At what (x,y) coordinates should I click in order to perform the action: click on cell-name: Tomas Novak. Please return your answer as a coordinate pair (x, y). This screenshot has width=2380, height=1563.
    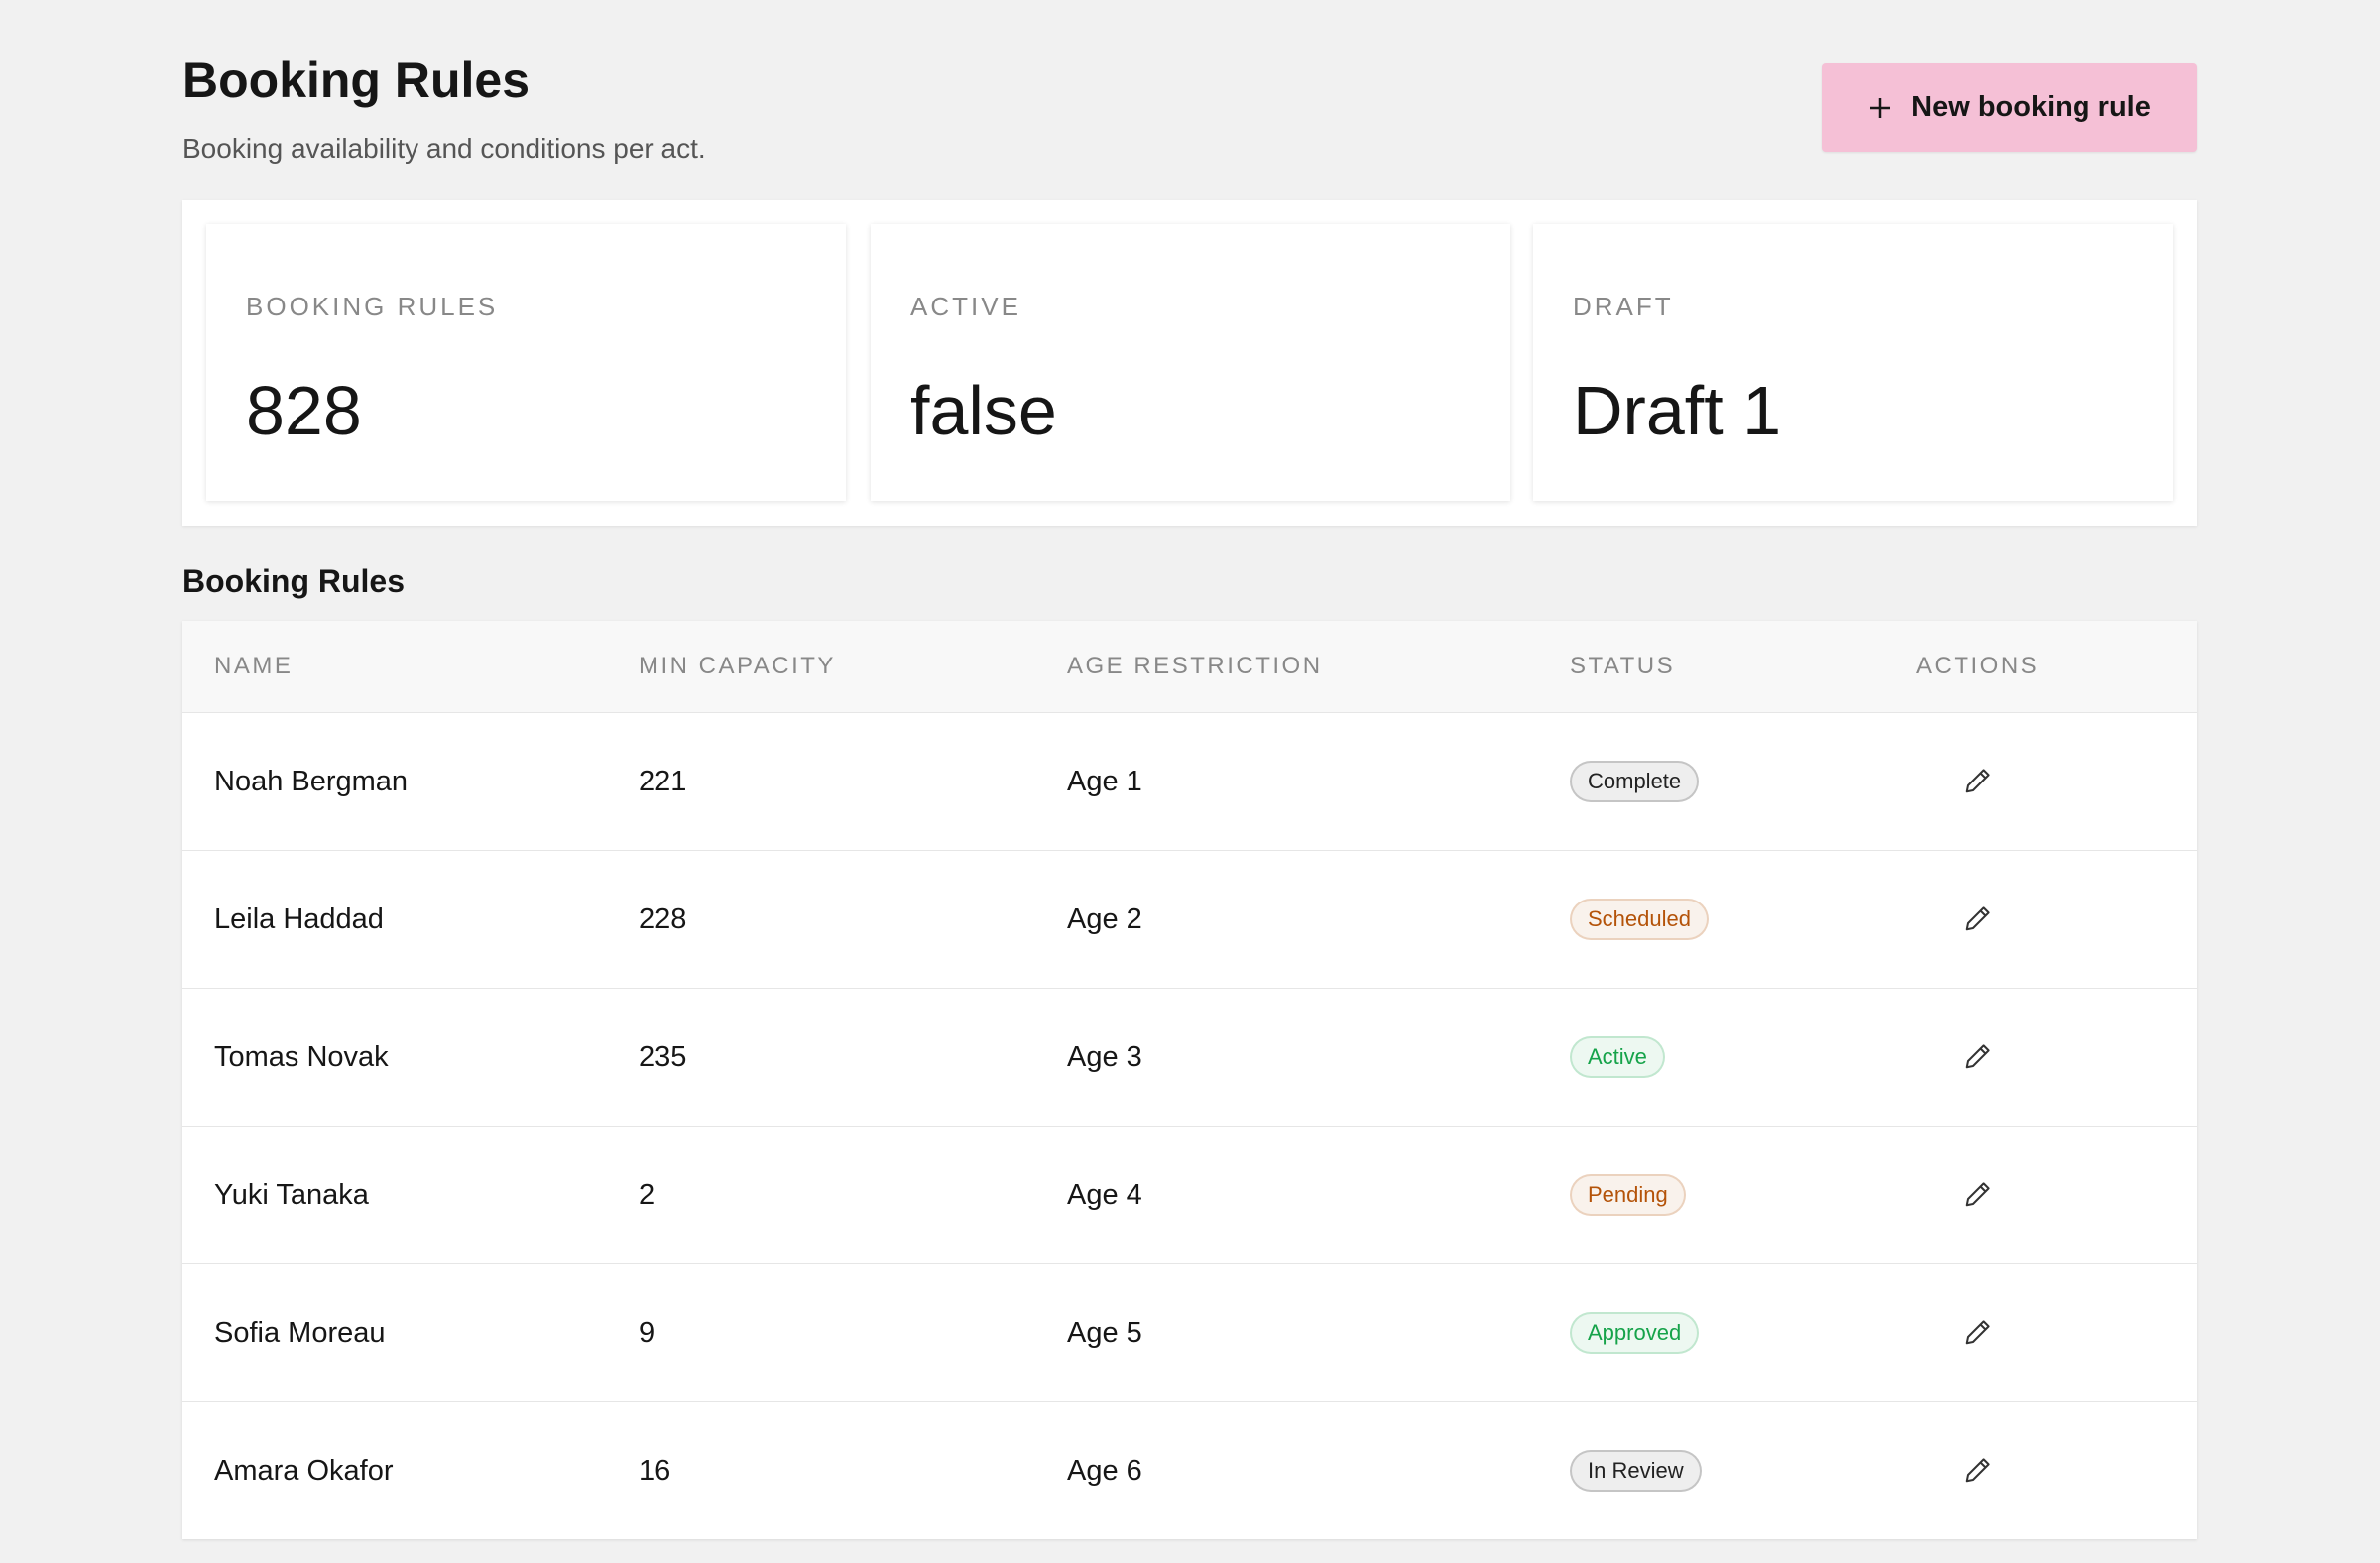
    Looking at the image, I should click on (301, 1056).